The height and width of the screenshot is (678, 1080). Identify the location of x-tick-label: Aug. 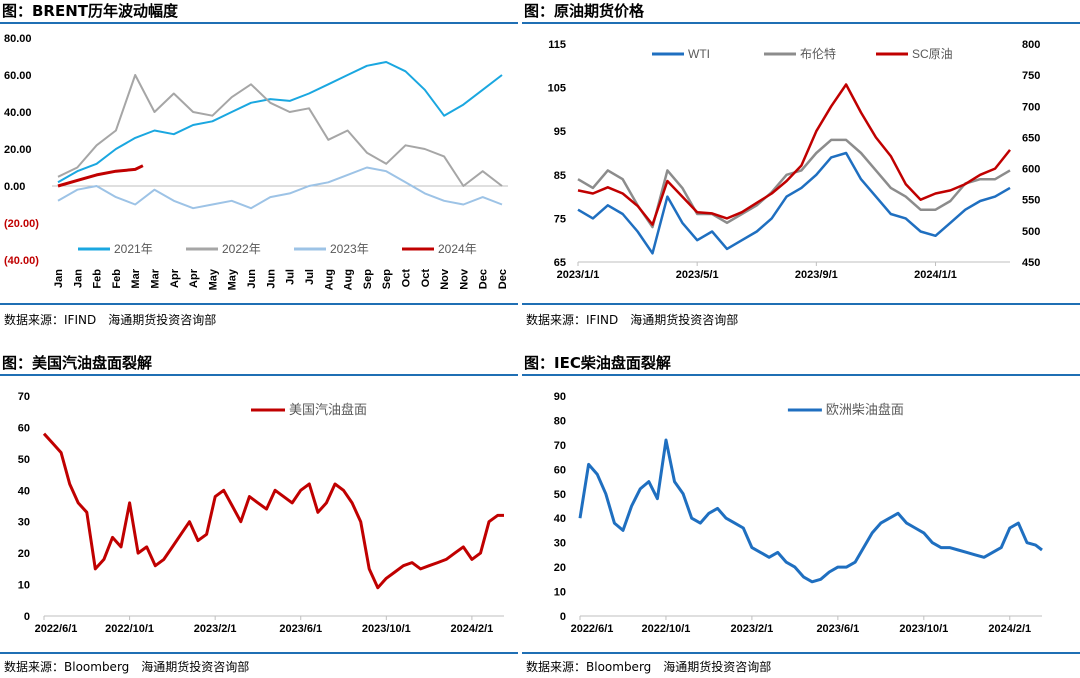
(329, 279).